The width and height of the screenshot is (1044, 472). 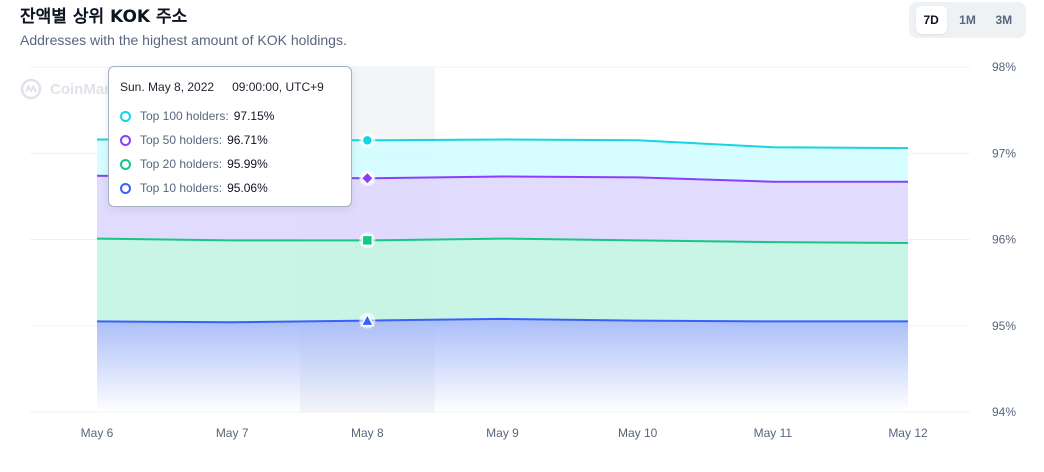 I want to click on range-tab-1m: 1M, so click(x=967, y=20).